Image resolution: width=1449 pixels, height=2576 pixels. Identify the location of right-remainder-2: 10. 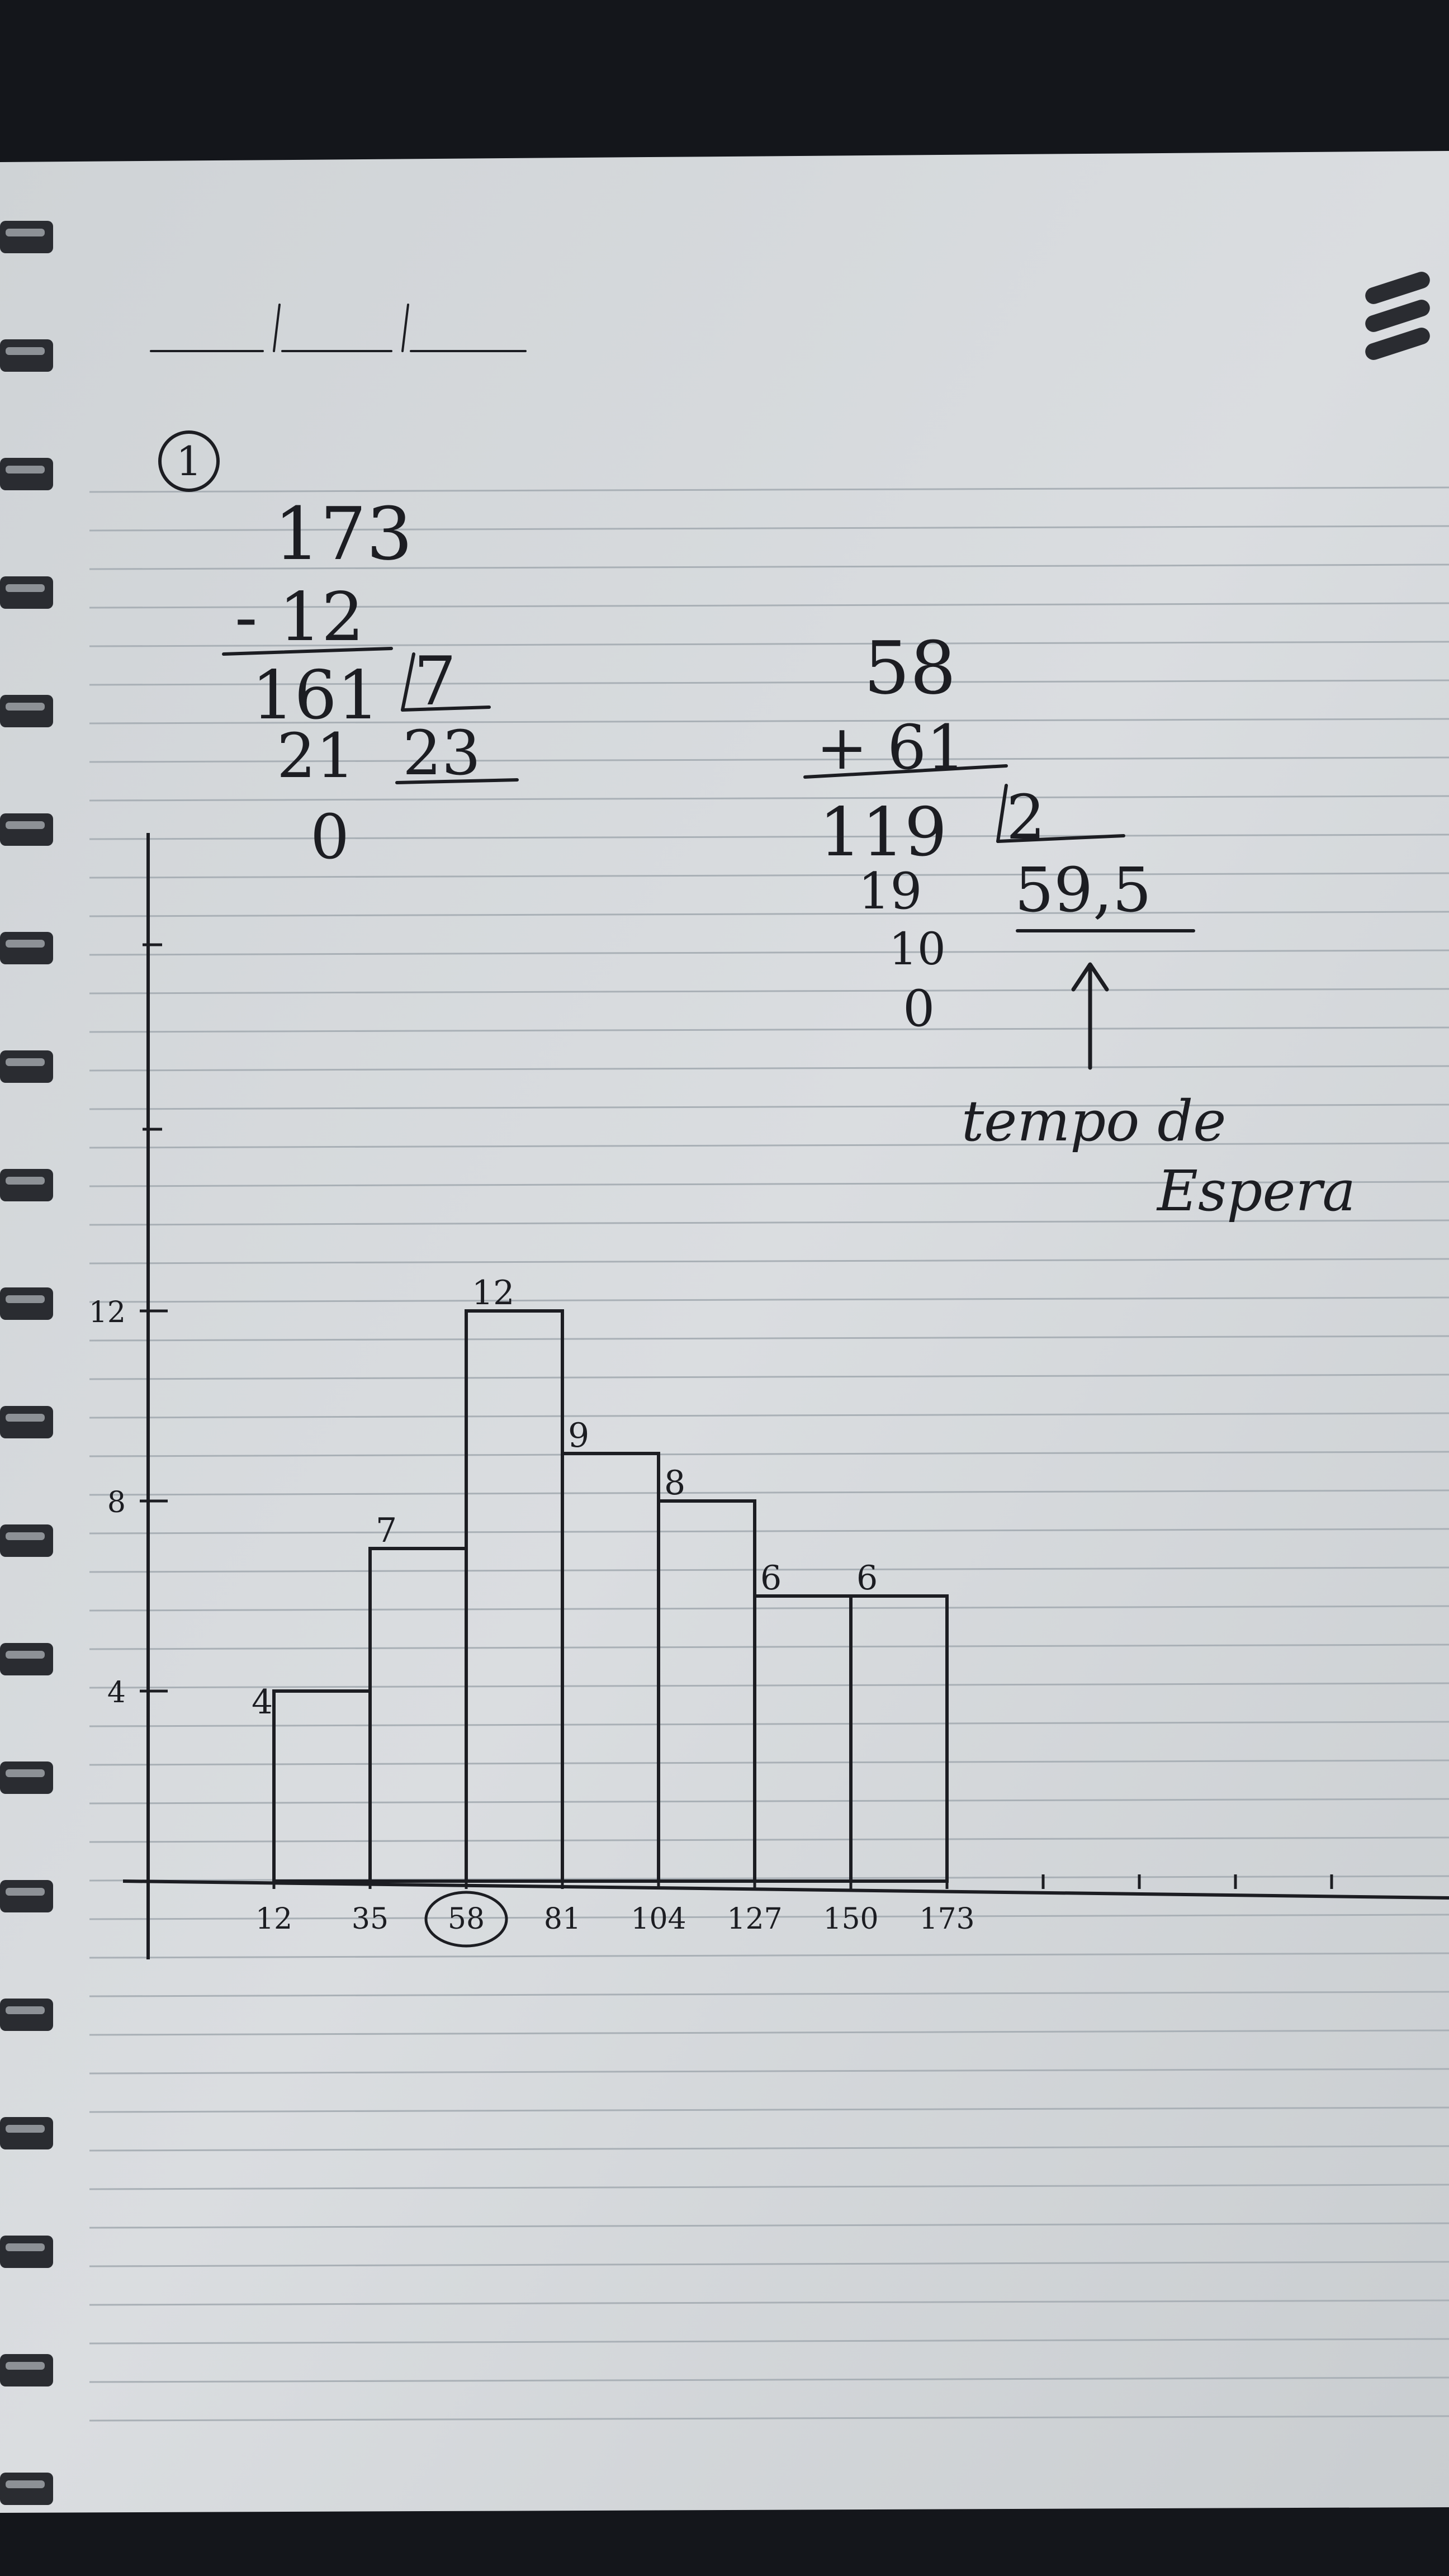
(917, 949).